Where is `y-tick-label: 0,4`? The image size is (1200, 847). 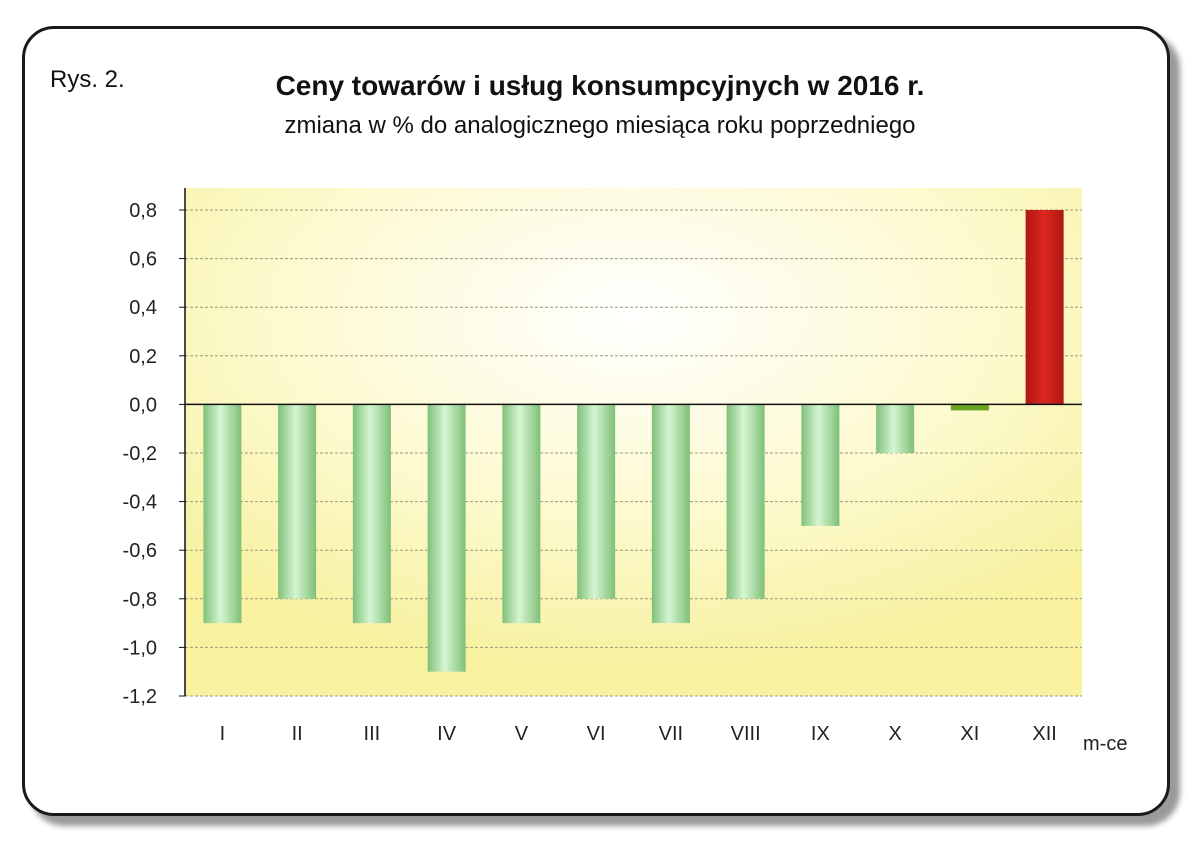
y-tick-label: 0,4 is located at coordinates (143, 308).